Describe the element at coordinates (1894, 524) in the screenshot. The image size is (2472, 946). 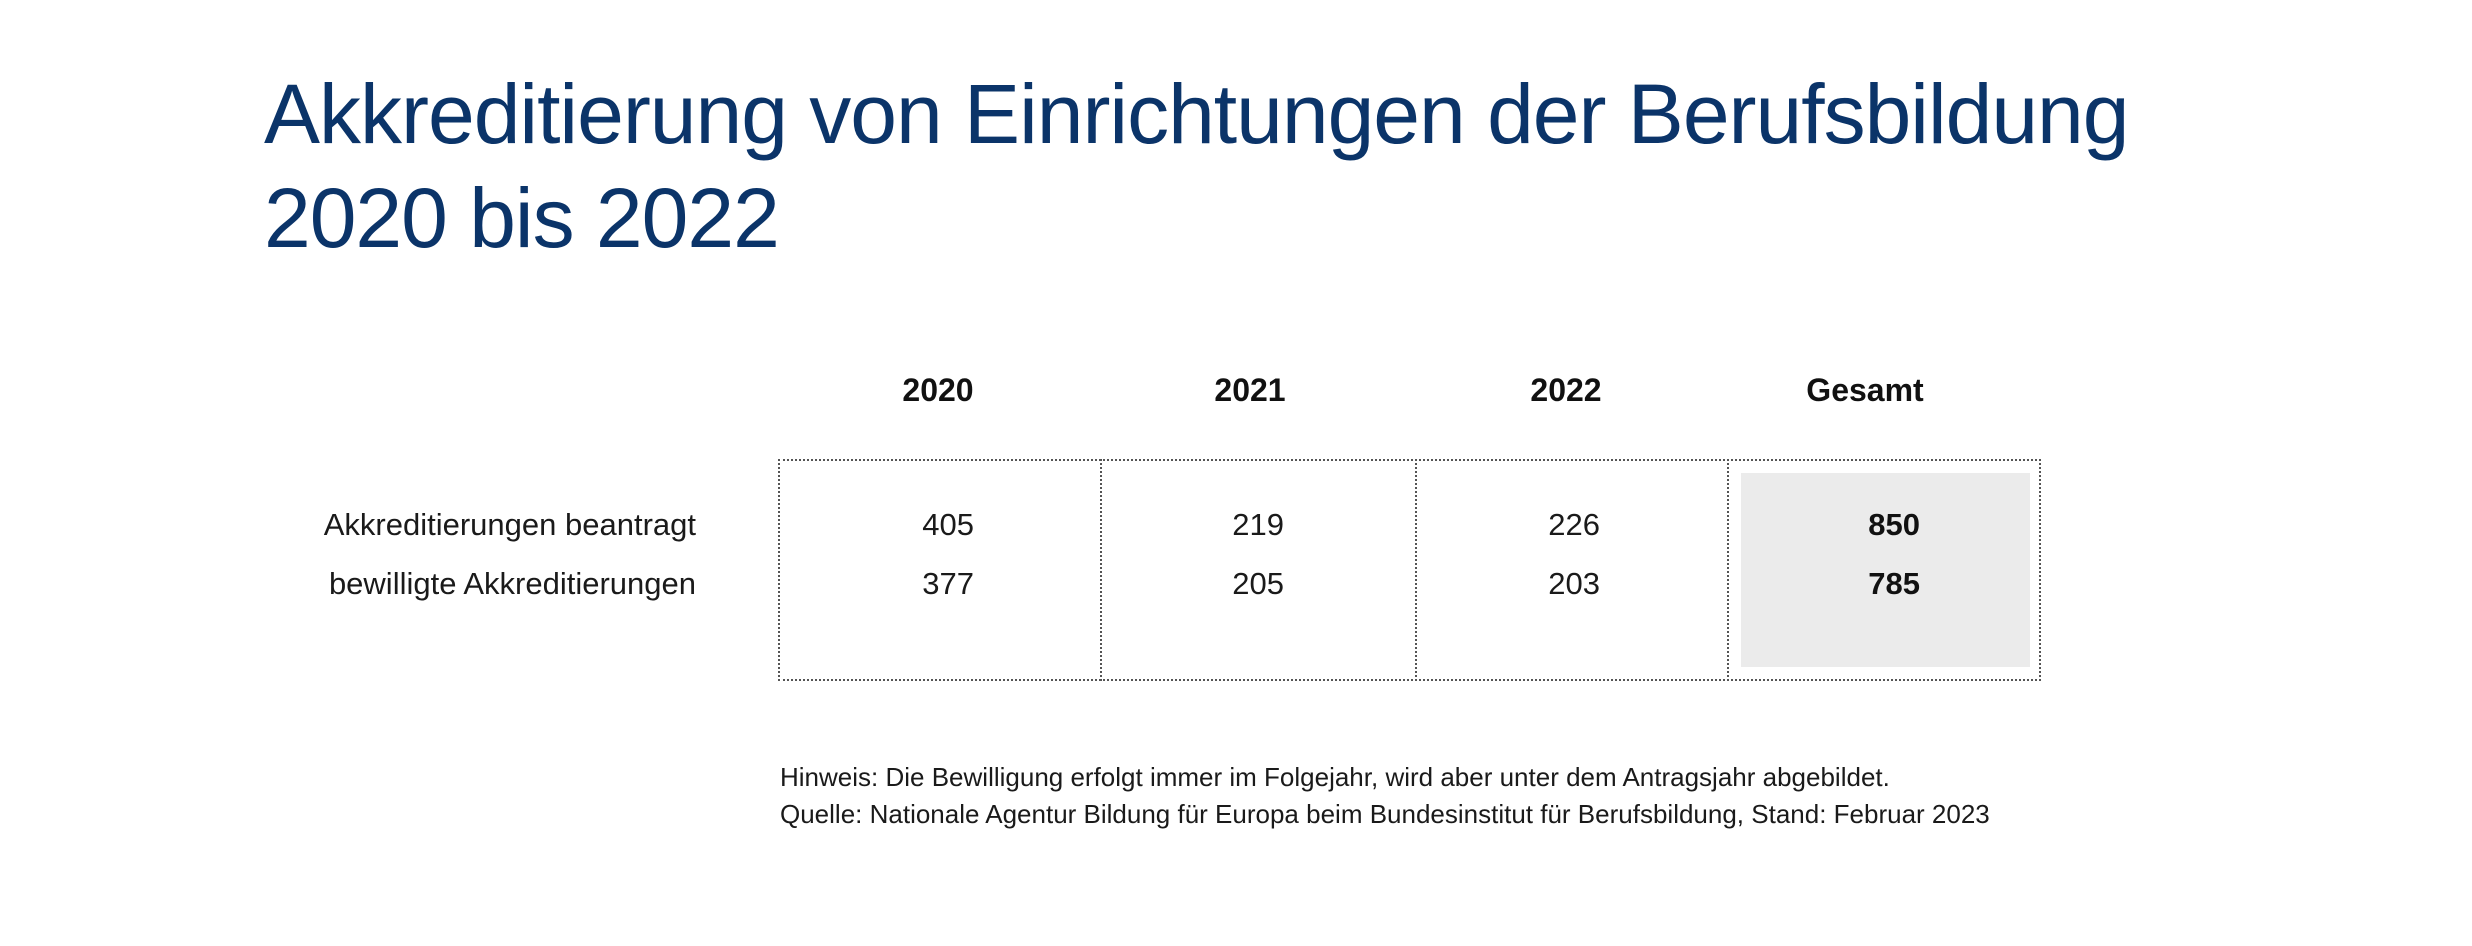
I see `cell-total-beantragt: 850` at that location.